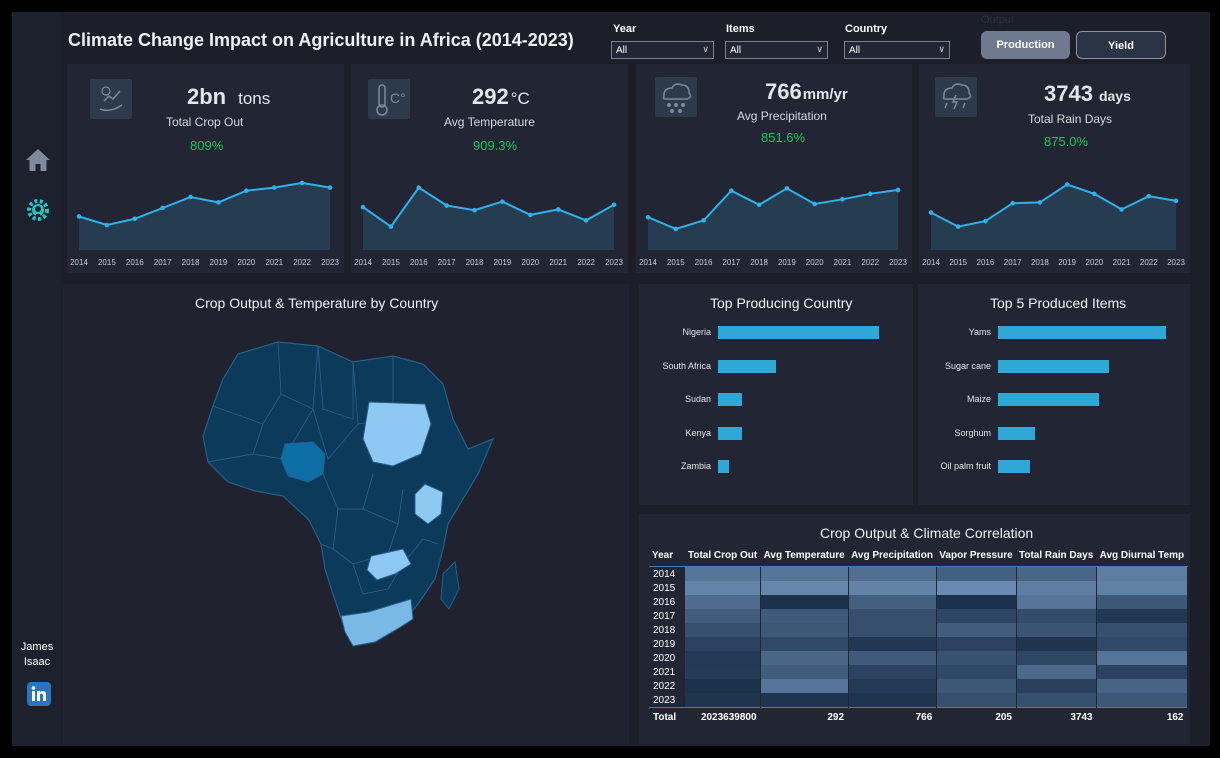 This screenshot has width=1220, height=758. Describe the element at coordinates (38, 210) in the screenshot. I see `settings-bulb-icon` at that location.